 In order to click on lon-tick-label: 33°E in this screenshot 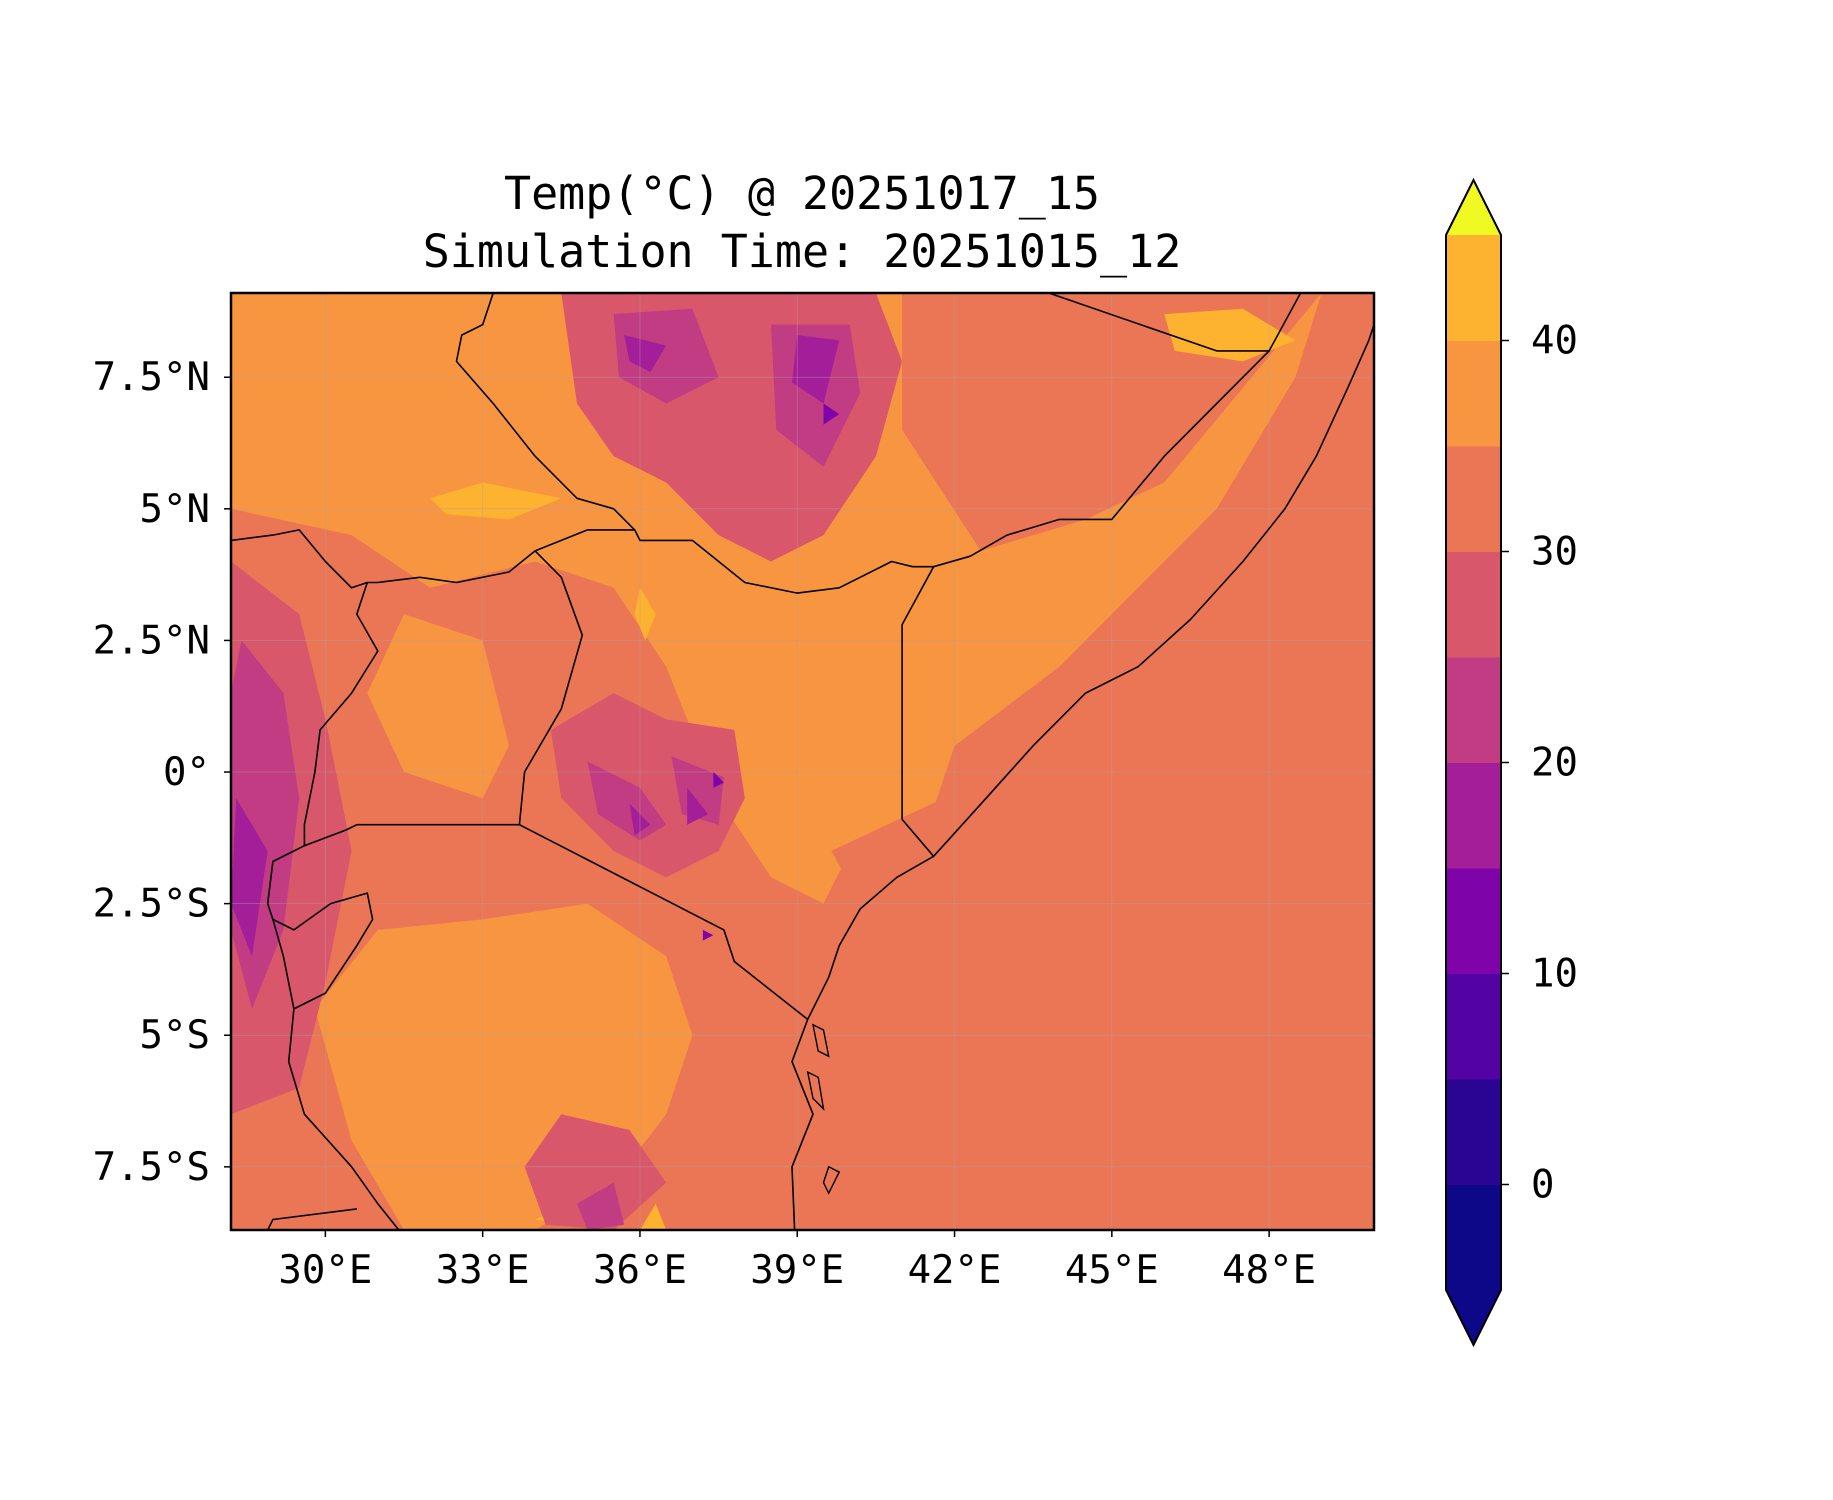, I will do `click(483, 1270)`.